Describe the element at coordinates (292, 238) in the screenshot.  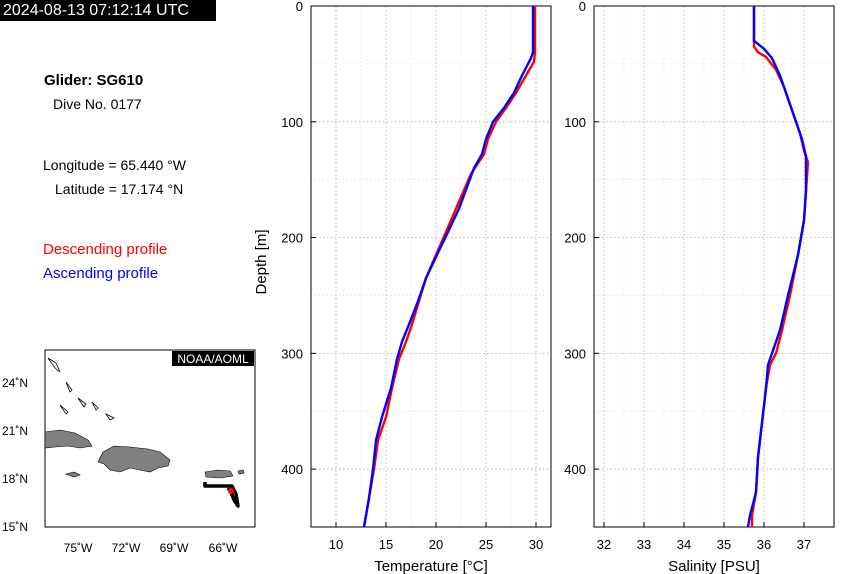
I see `temperature-y-tick-label: 200` at that location.